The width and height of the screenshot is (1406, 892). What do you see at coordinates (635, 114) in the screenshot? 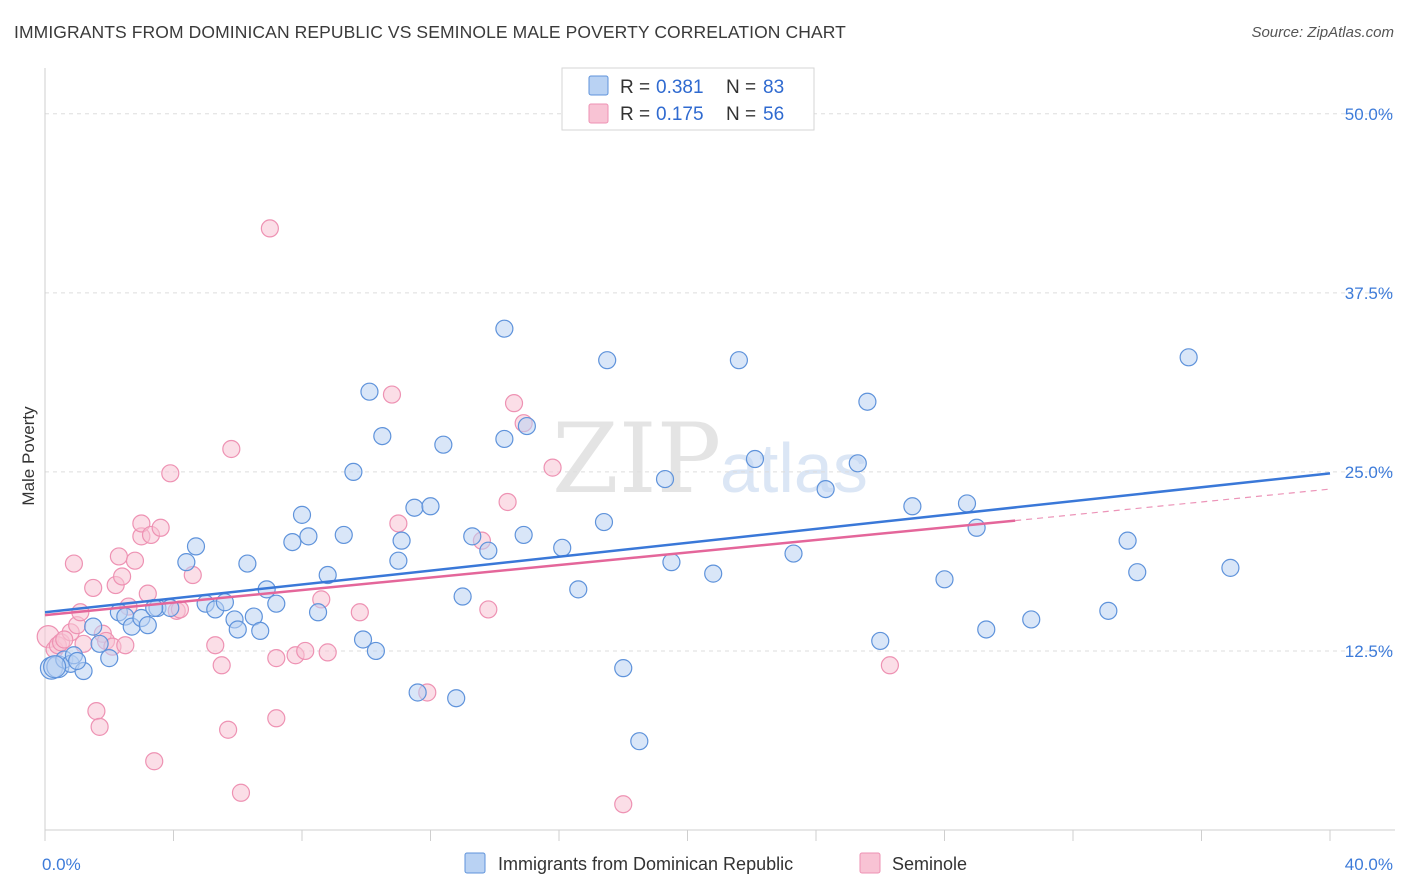
I see `legend-r-label-2: R =` at bounding box center [635, 114].